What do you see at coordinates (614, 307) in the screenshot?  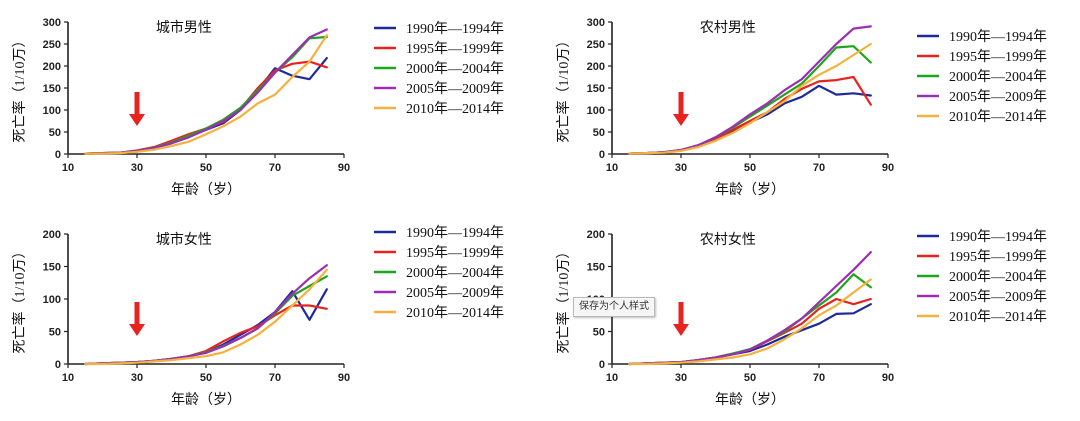 I see `save-style-tooltip: 保存为个人样式` at bounding box center [614, 307].